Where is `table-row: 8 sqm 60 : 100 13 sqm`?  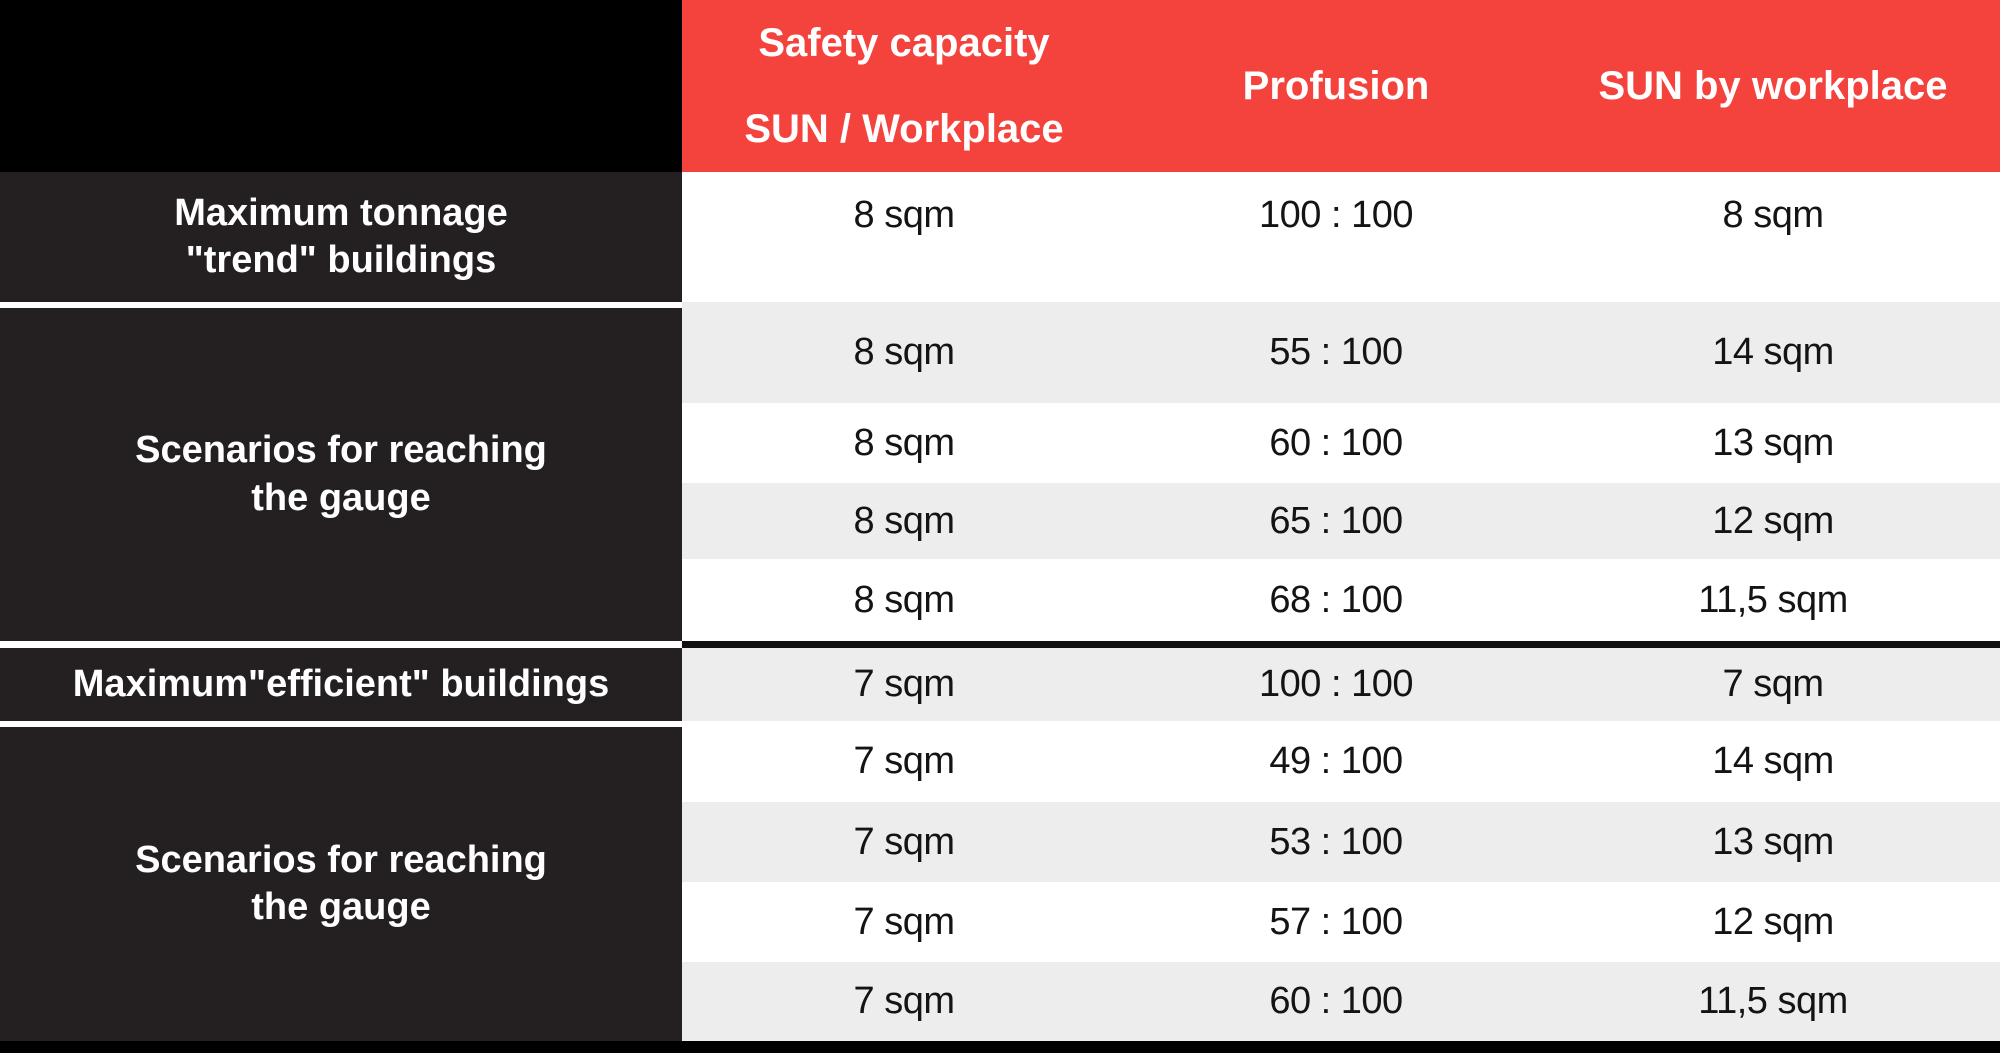 table-row: 8 sqm 60 : 100 13 sqm is located at coordinates (1341, 443).